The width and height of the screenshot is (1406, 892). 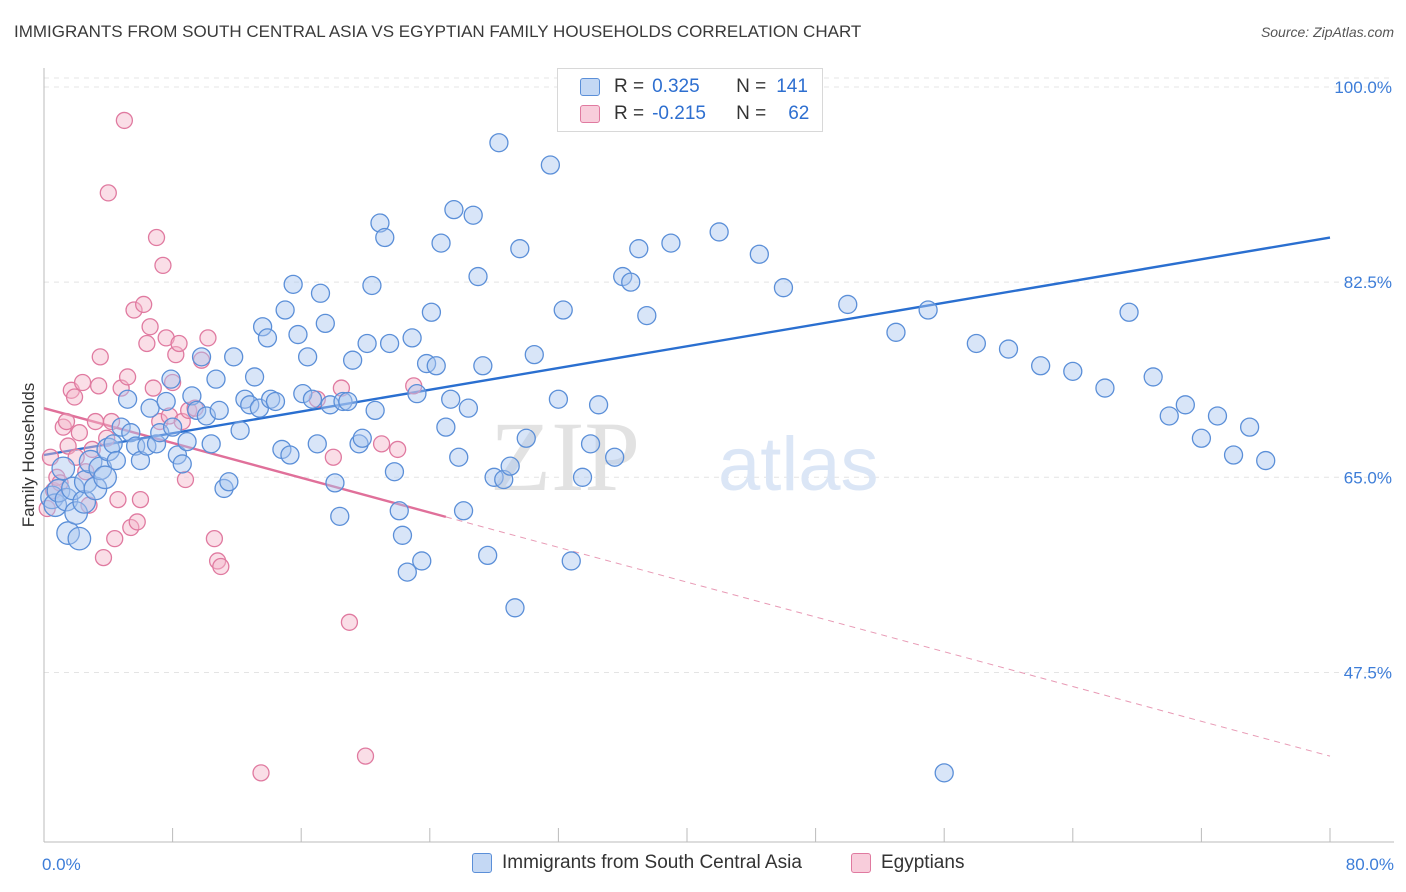 I want to click on y-tick-label: 47.5%, so click(x=1368, y=672).